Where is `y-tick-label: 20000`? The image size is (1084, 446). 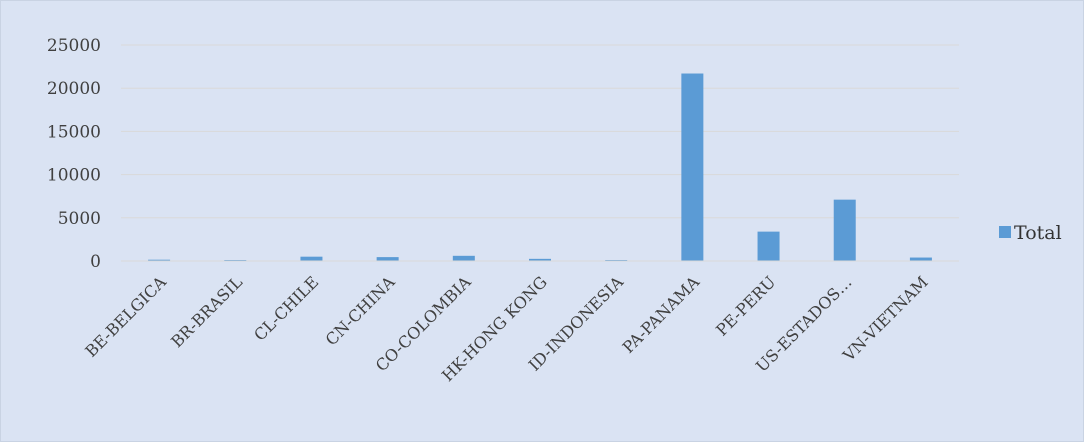 y-tick-label: 20000 is located at coordinates (74, 89).